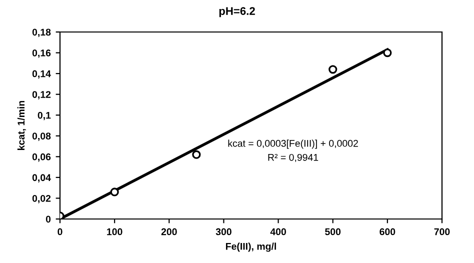 The width and height of the screenshot is (474, 263). Describe the element at coordinates (333, 232) in the screenshot. I see `x-tick-label: 500` at that location.